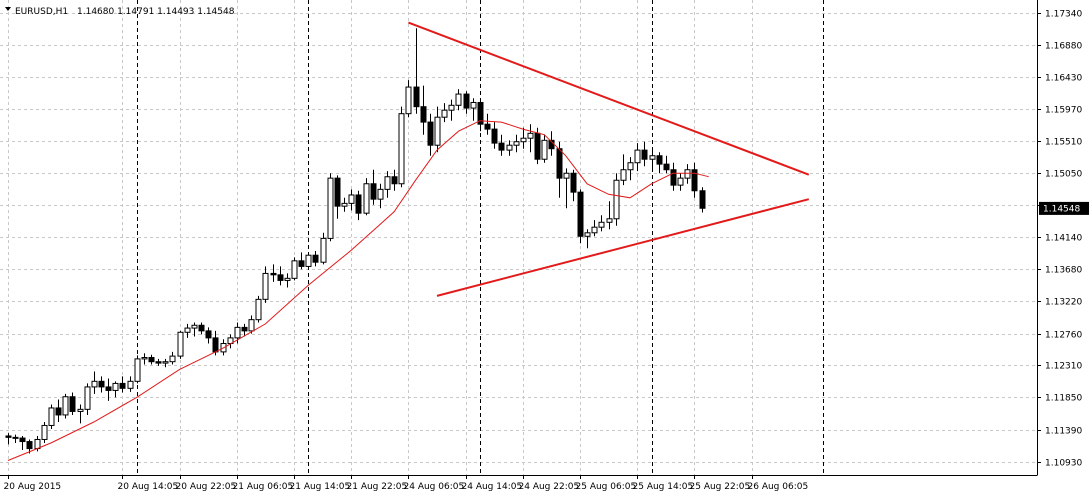 The height and width of the screenshot is (493, 1089). What do you see at coordinates (41, 12) in the screenshot?
I see `symbol-label: EURUSD,H1` at bounding box center [41, 12].